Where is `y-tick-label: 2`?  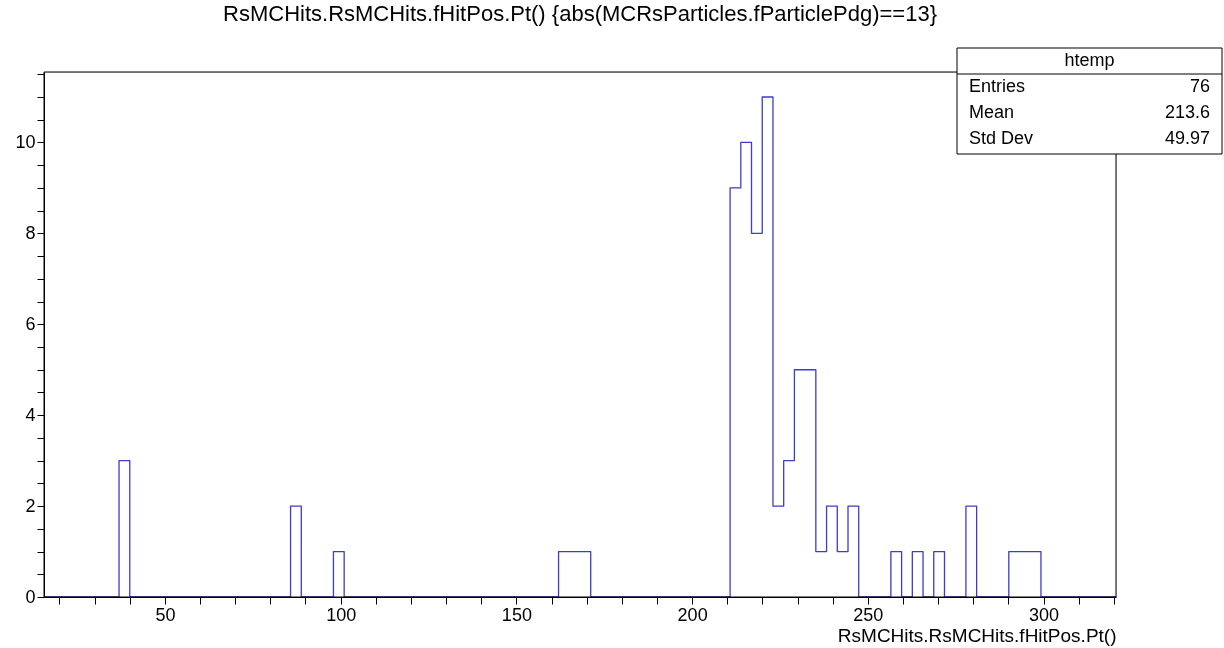 y-tick-label: 2 is located at coordinates (30, 505).